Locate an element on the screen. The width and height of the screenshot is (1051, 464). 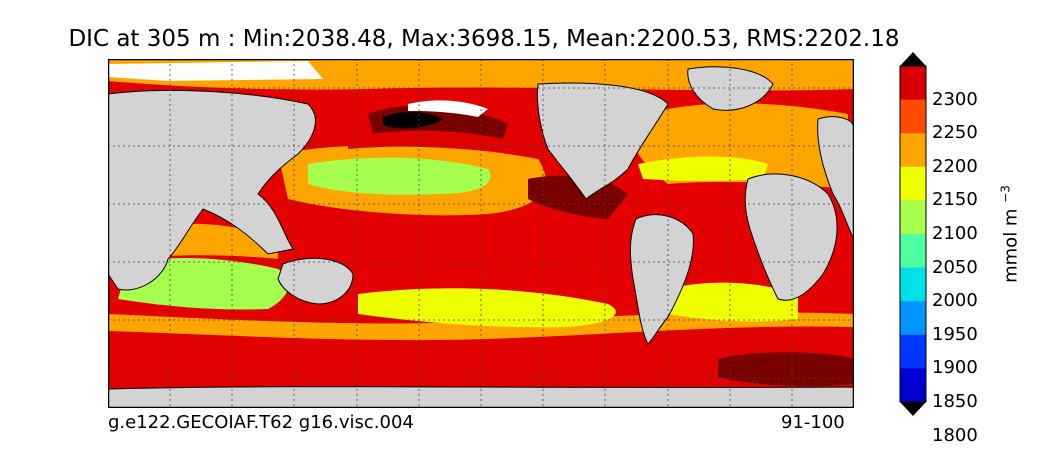
ice-masks is located at coordinates (298, 89).